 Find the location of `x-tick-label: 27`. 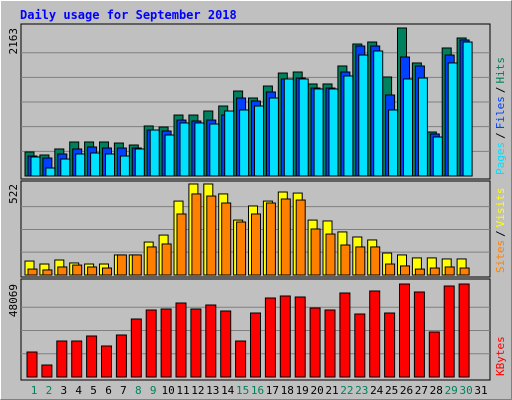

x-tick-label: 27 is located at coordinates (421, 390).